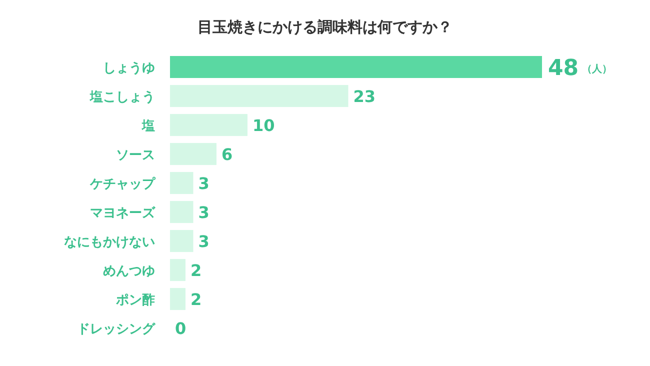  What do you see at coordinates (109, 242) in the screenshot?
I see `category: なにもかけない` at bounding box center [109, 242].